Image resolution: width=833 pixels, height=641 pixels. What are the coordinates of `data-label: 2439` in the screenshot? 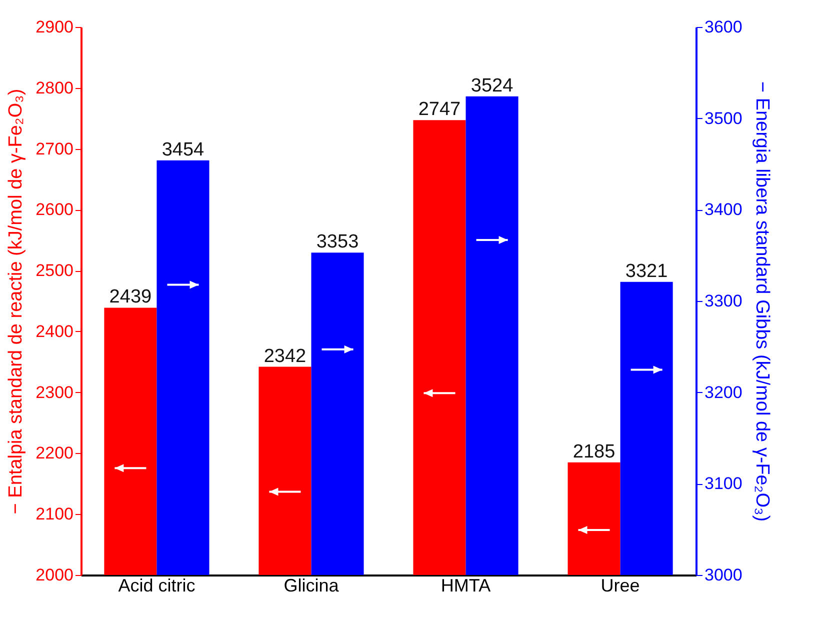 It's located at (130, 297).